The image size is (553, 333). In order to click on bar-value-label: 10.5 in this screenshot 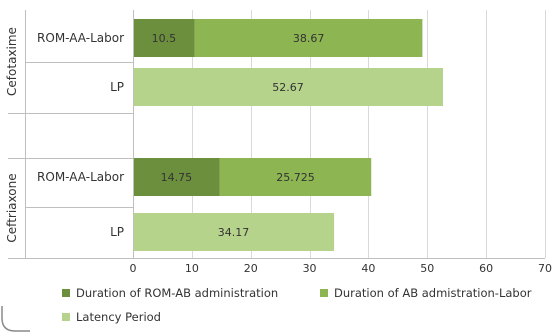, I will do `click(164, 38)`.